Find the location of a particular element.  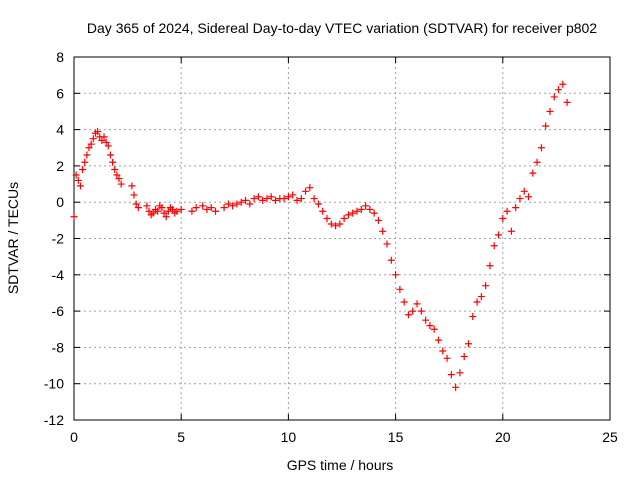

x-tick-label: 20 is located at coordinates (503, 437).